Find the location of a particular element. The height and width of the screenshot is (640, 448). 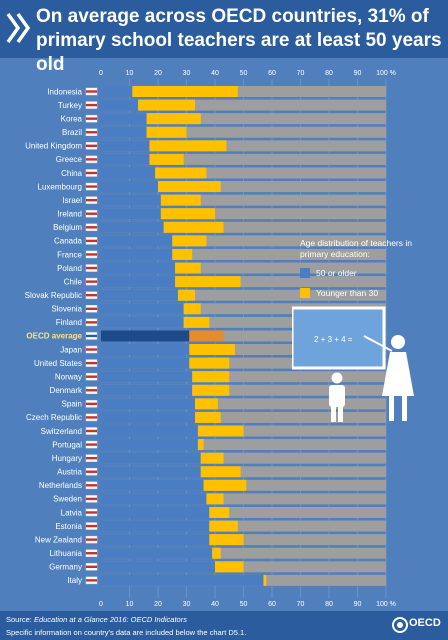

x-tick-label-bottom: 0 is located at coordinates (101, 604).